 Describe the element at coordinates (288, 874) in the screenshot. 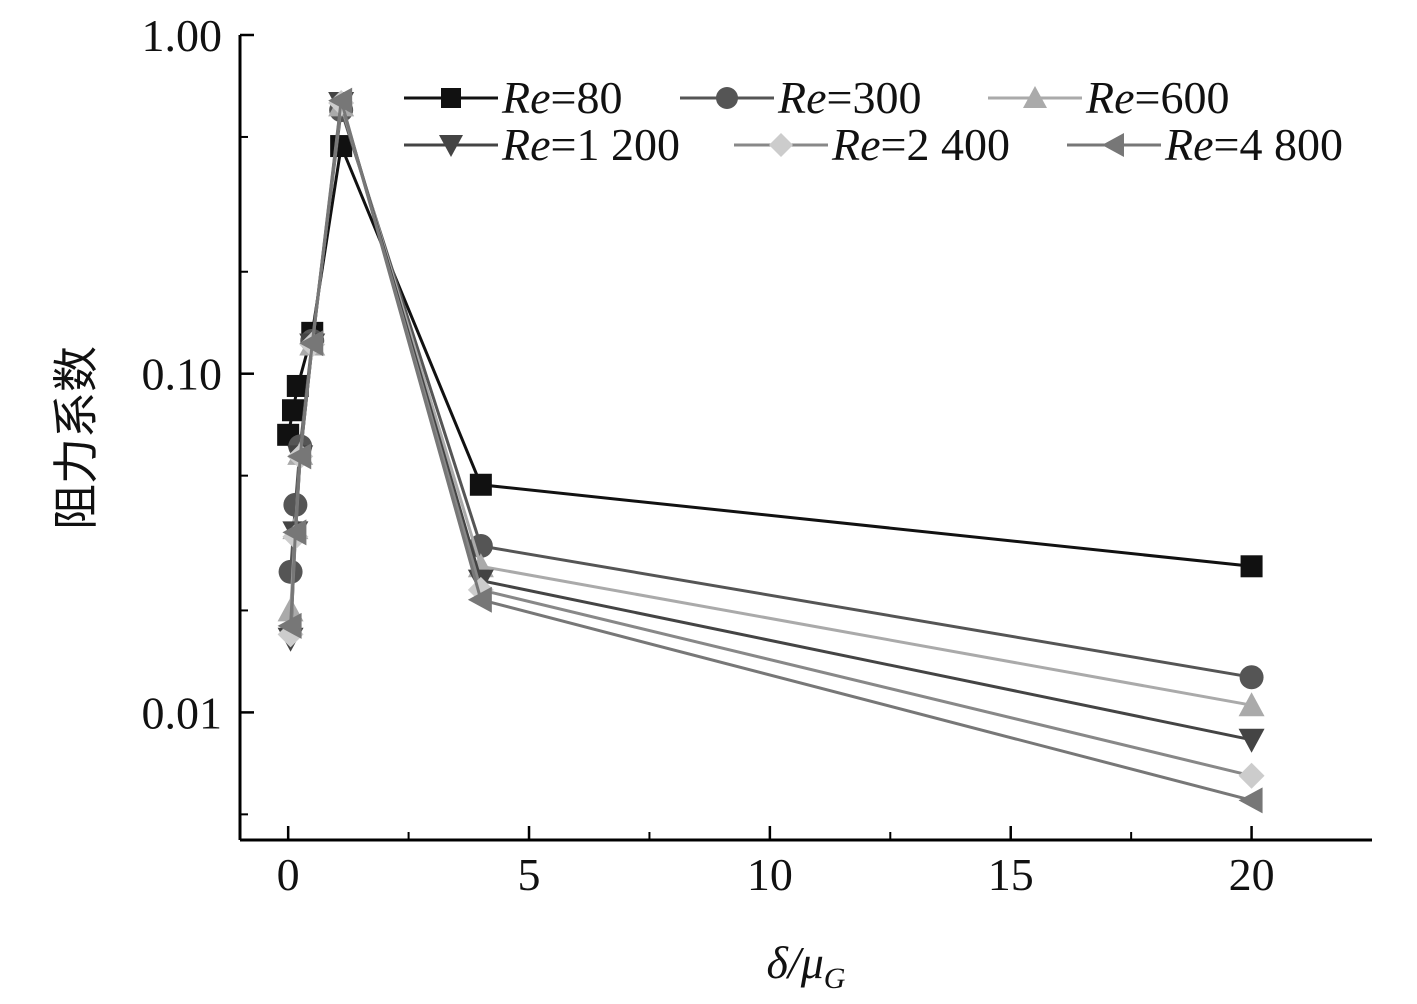

I see `x-tick-label: 0` at that location.